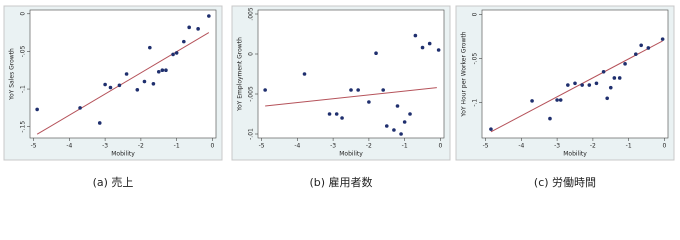 The height and width of the screenshot is (240, 680). Describe the element at coordinates (475, 59) in the screenshot. I see `y-tick-label: -.05` at that location.